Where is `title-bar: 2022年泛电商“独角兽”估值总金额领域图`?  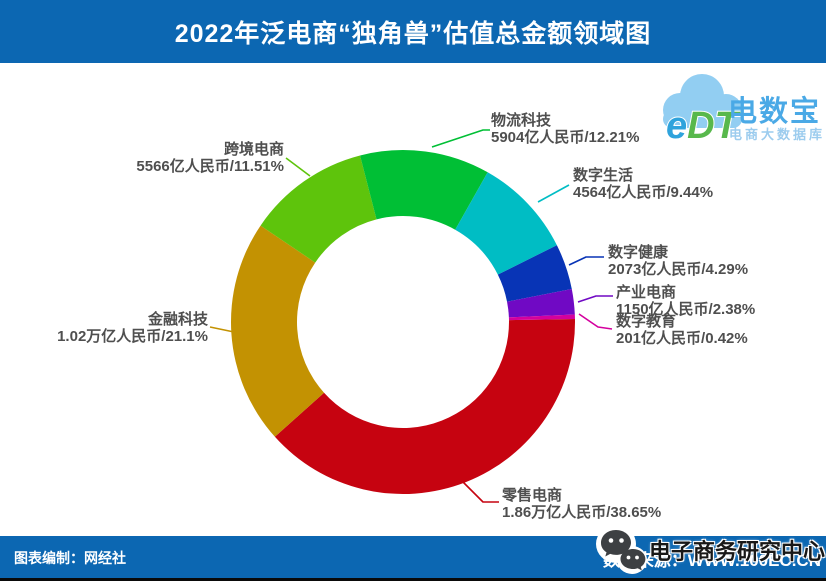 title-bar: 2022年泛电商“独角兽”估值总金额领域图 is located at coordinates (413, 31).